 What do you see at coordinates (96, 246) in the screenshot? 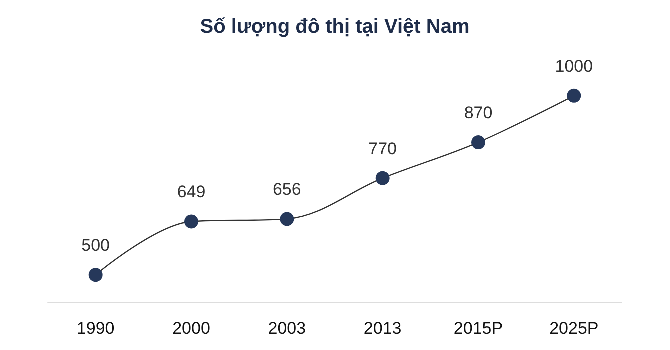
I see `data-label: 500` at bounding box center [96, 246].